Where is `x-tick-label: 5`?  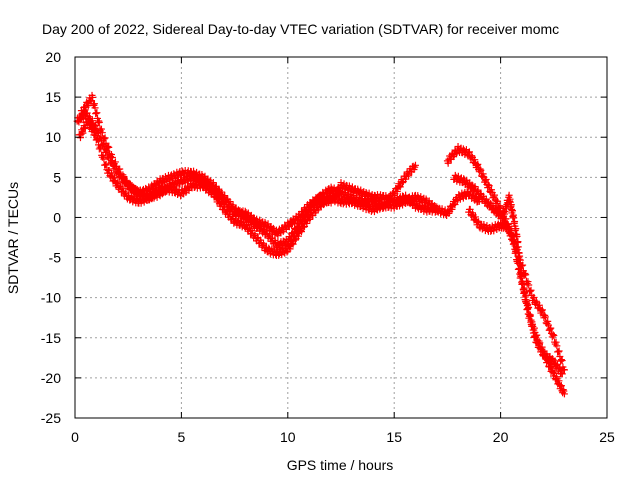 x-tick-label: 5 is located at coordinates (182, 437).